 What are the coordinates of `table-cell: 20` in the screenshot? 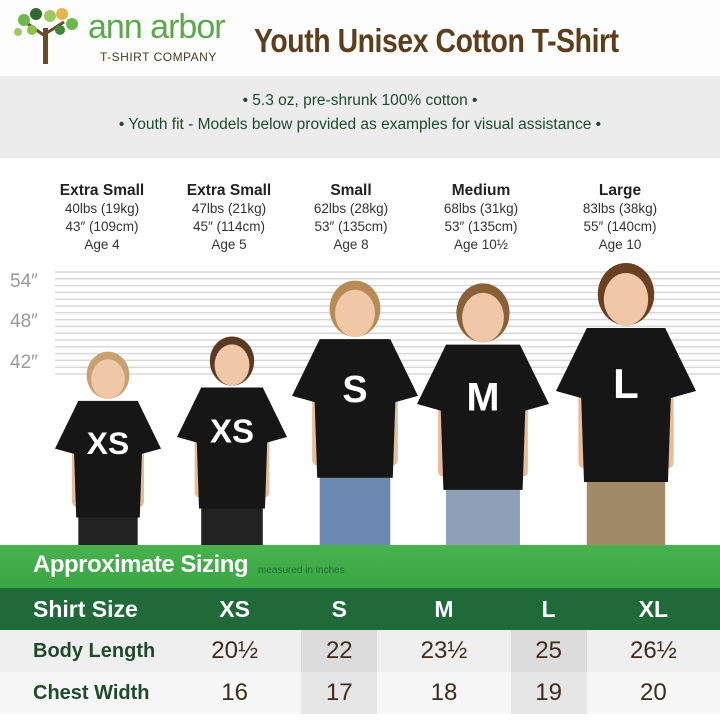 It's located at (653, 693).